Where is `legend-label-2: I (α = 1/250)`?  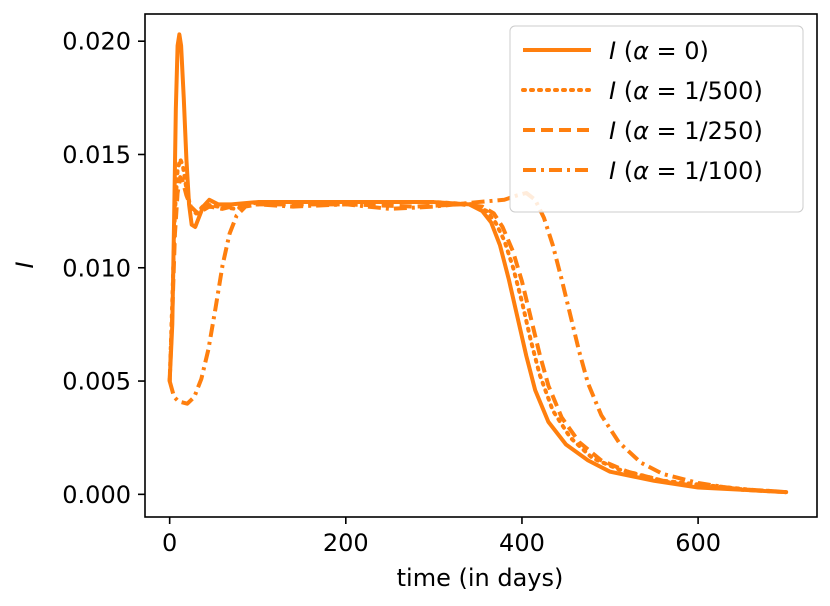
legend-label-2: I (α = 1/250) is located at coordinates (686, 131).